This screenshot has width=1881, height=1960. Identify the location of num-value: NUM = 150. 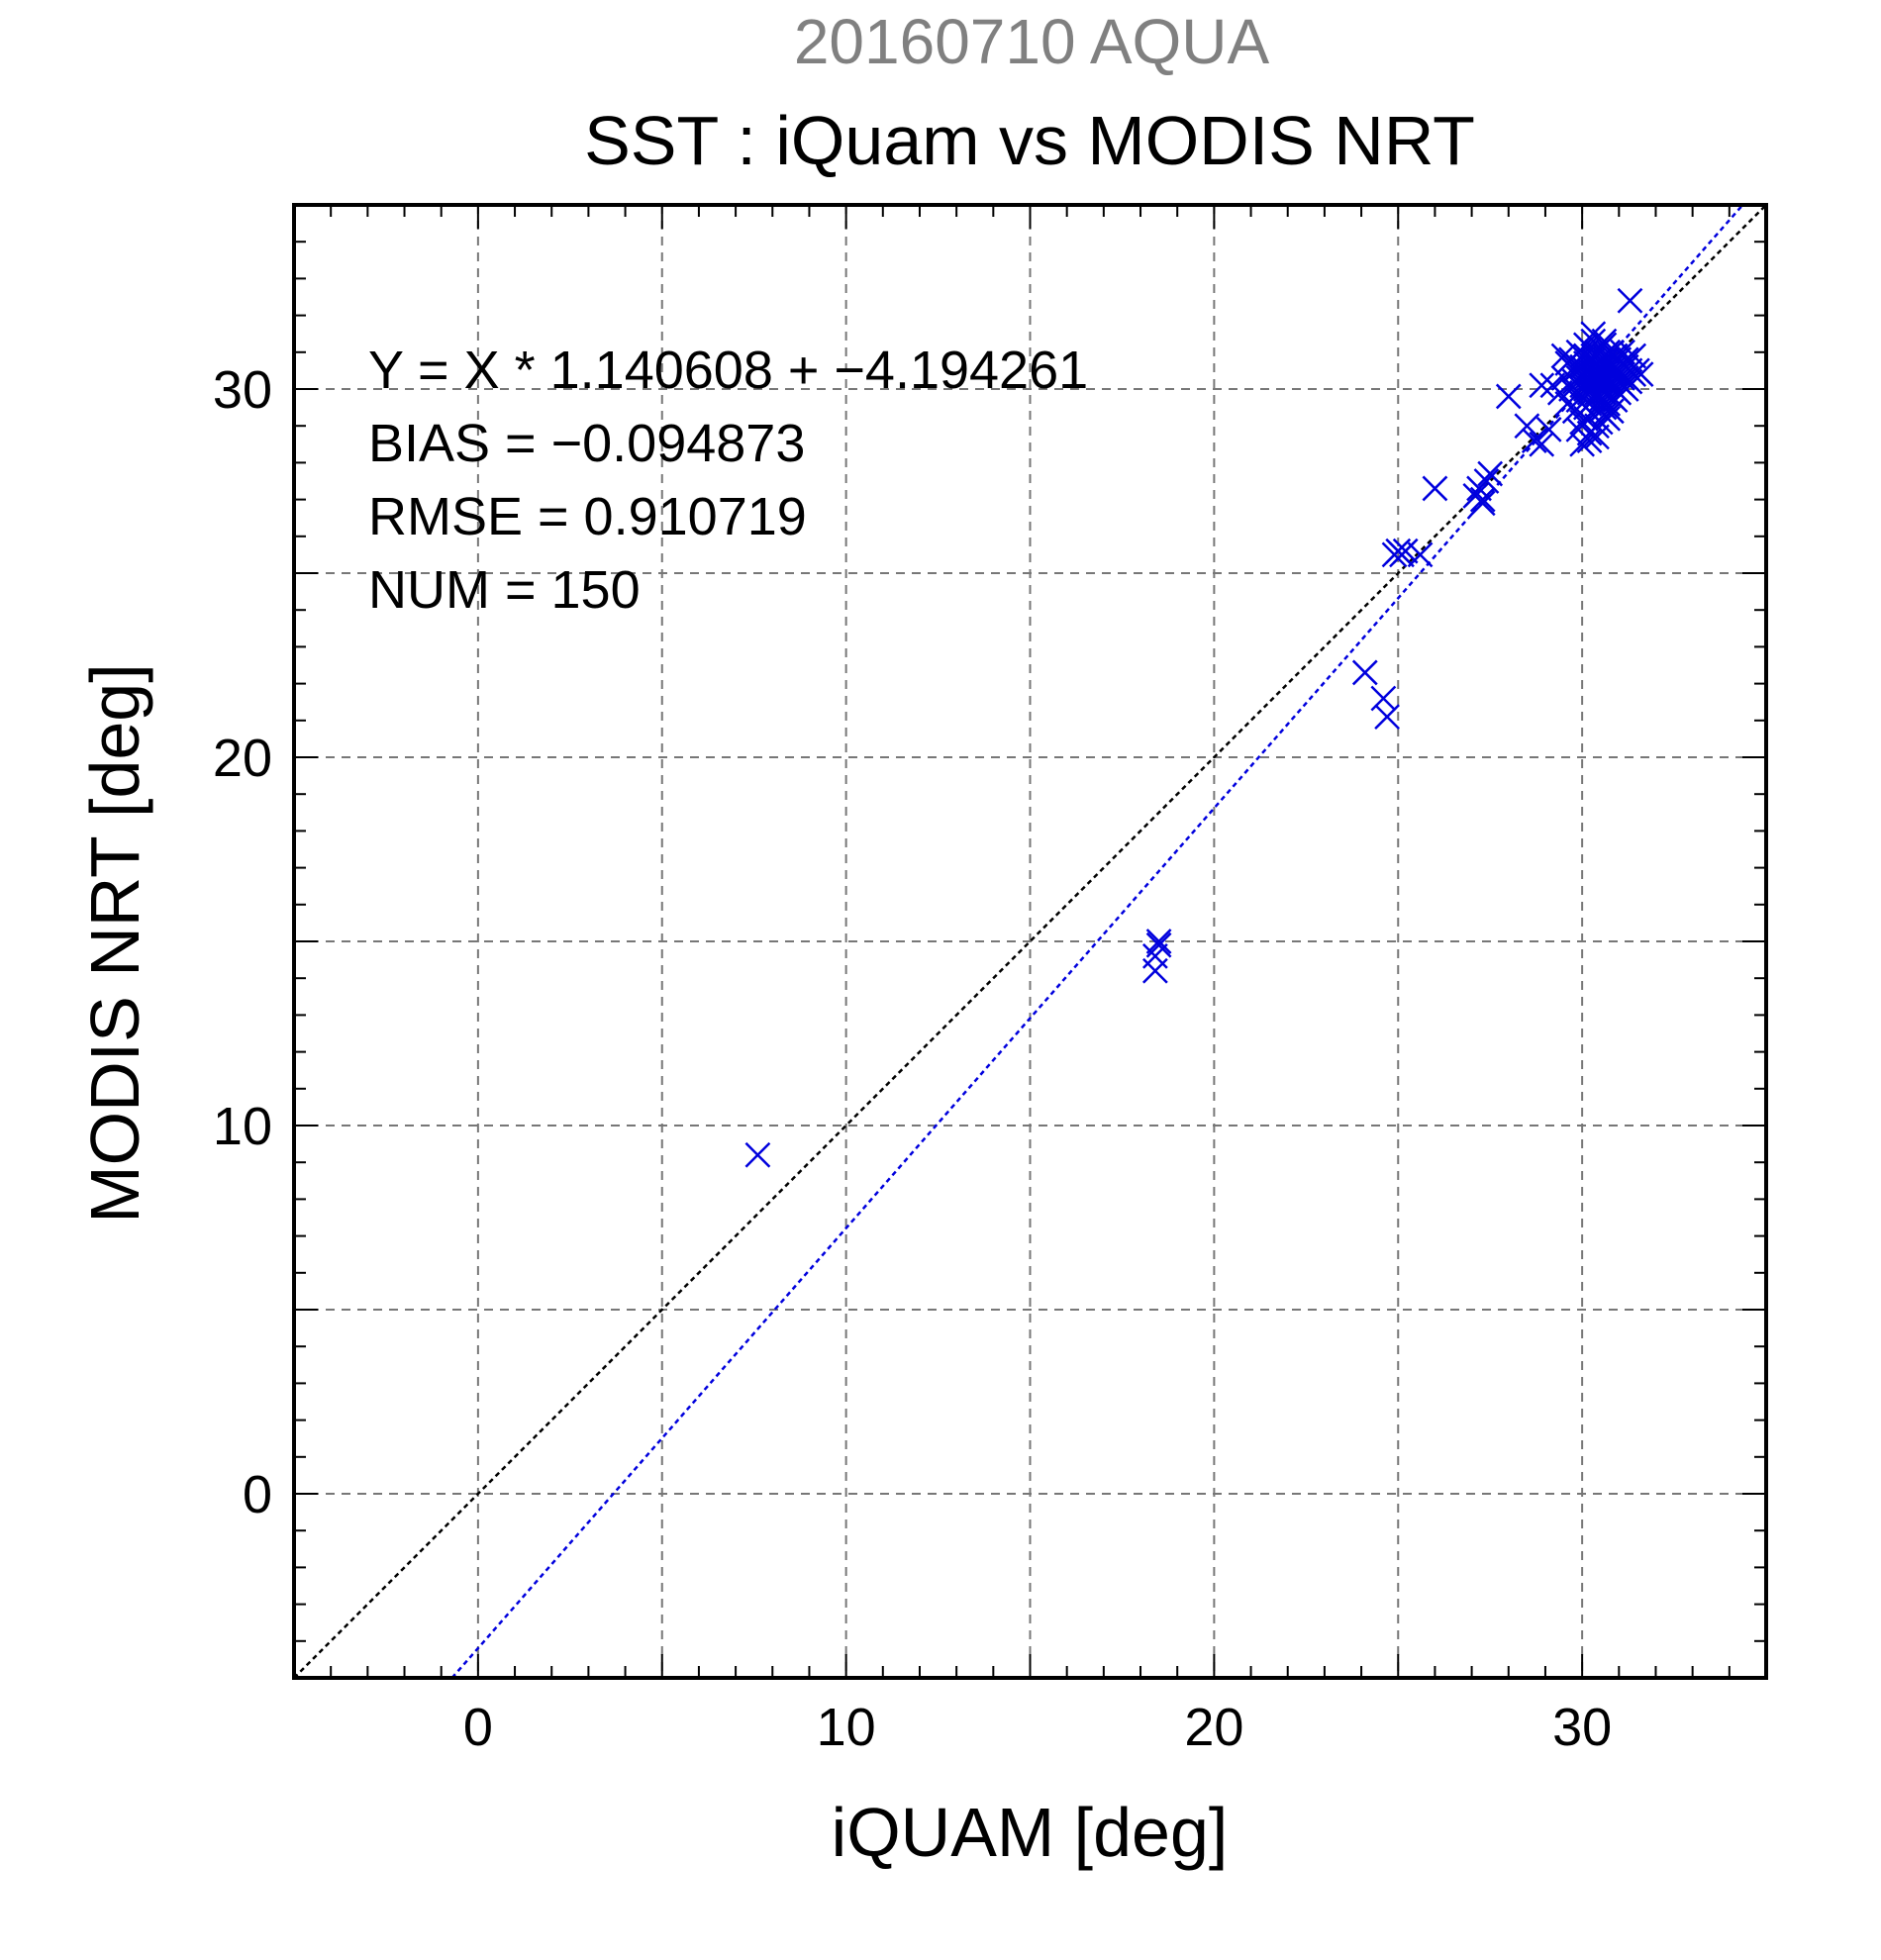
(505, 590).